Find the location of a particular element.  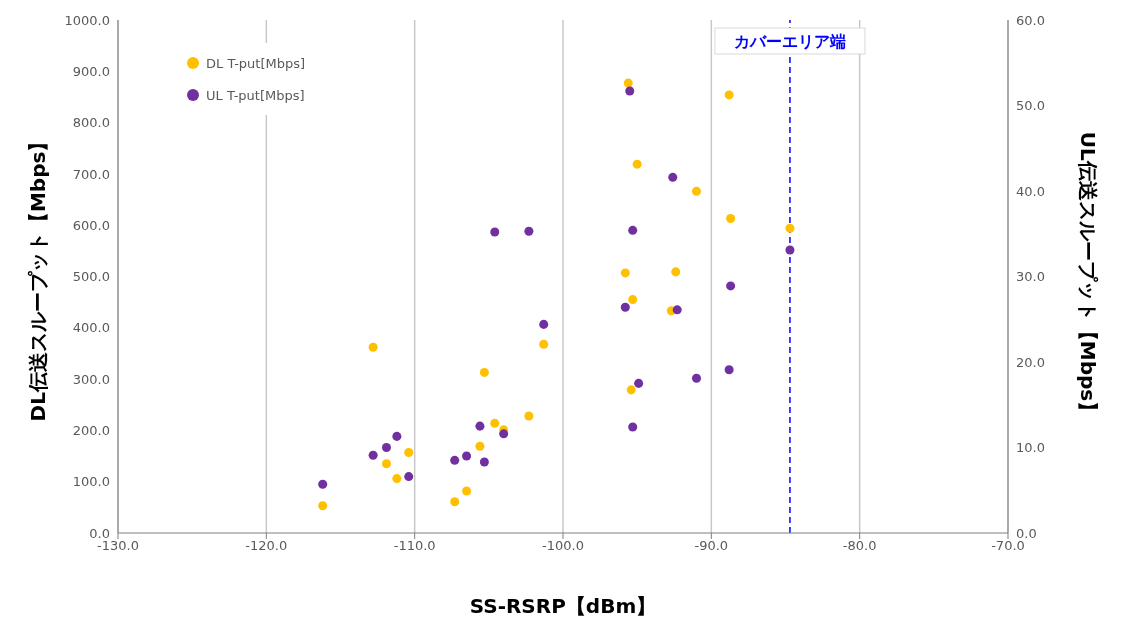

x-tick-label: -110.0 is located at coordinates (414, 546).